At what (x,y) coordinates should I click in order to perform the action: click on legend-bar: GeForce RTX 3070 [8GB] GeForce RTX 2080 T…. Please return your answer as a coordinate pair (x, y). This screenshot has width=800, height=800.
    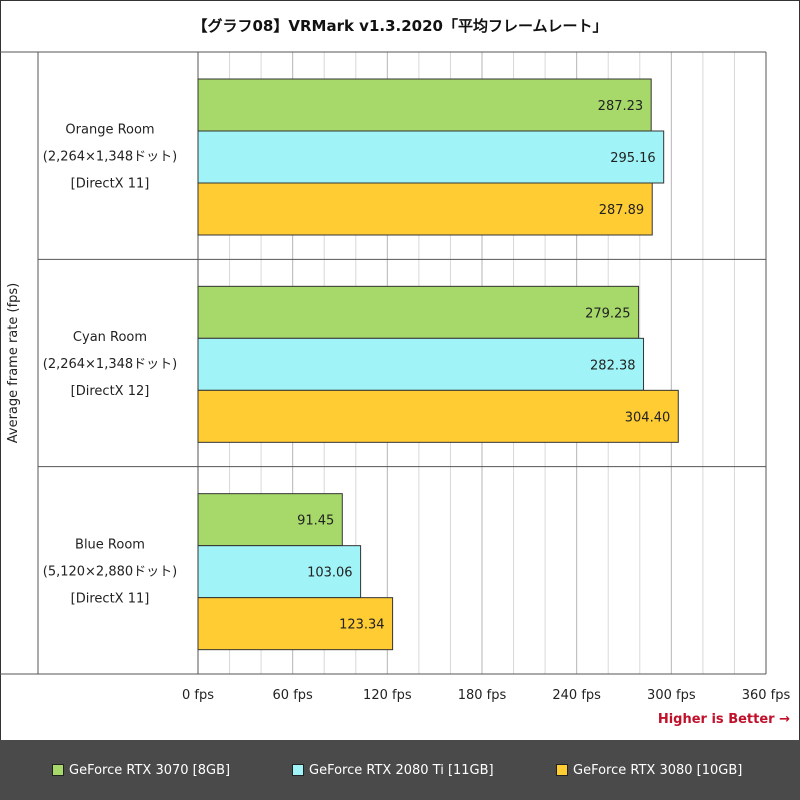
    Looking at the image, I should click on (400, 770).